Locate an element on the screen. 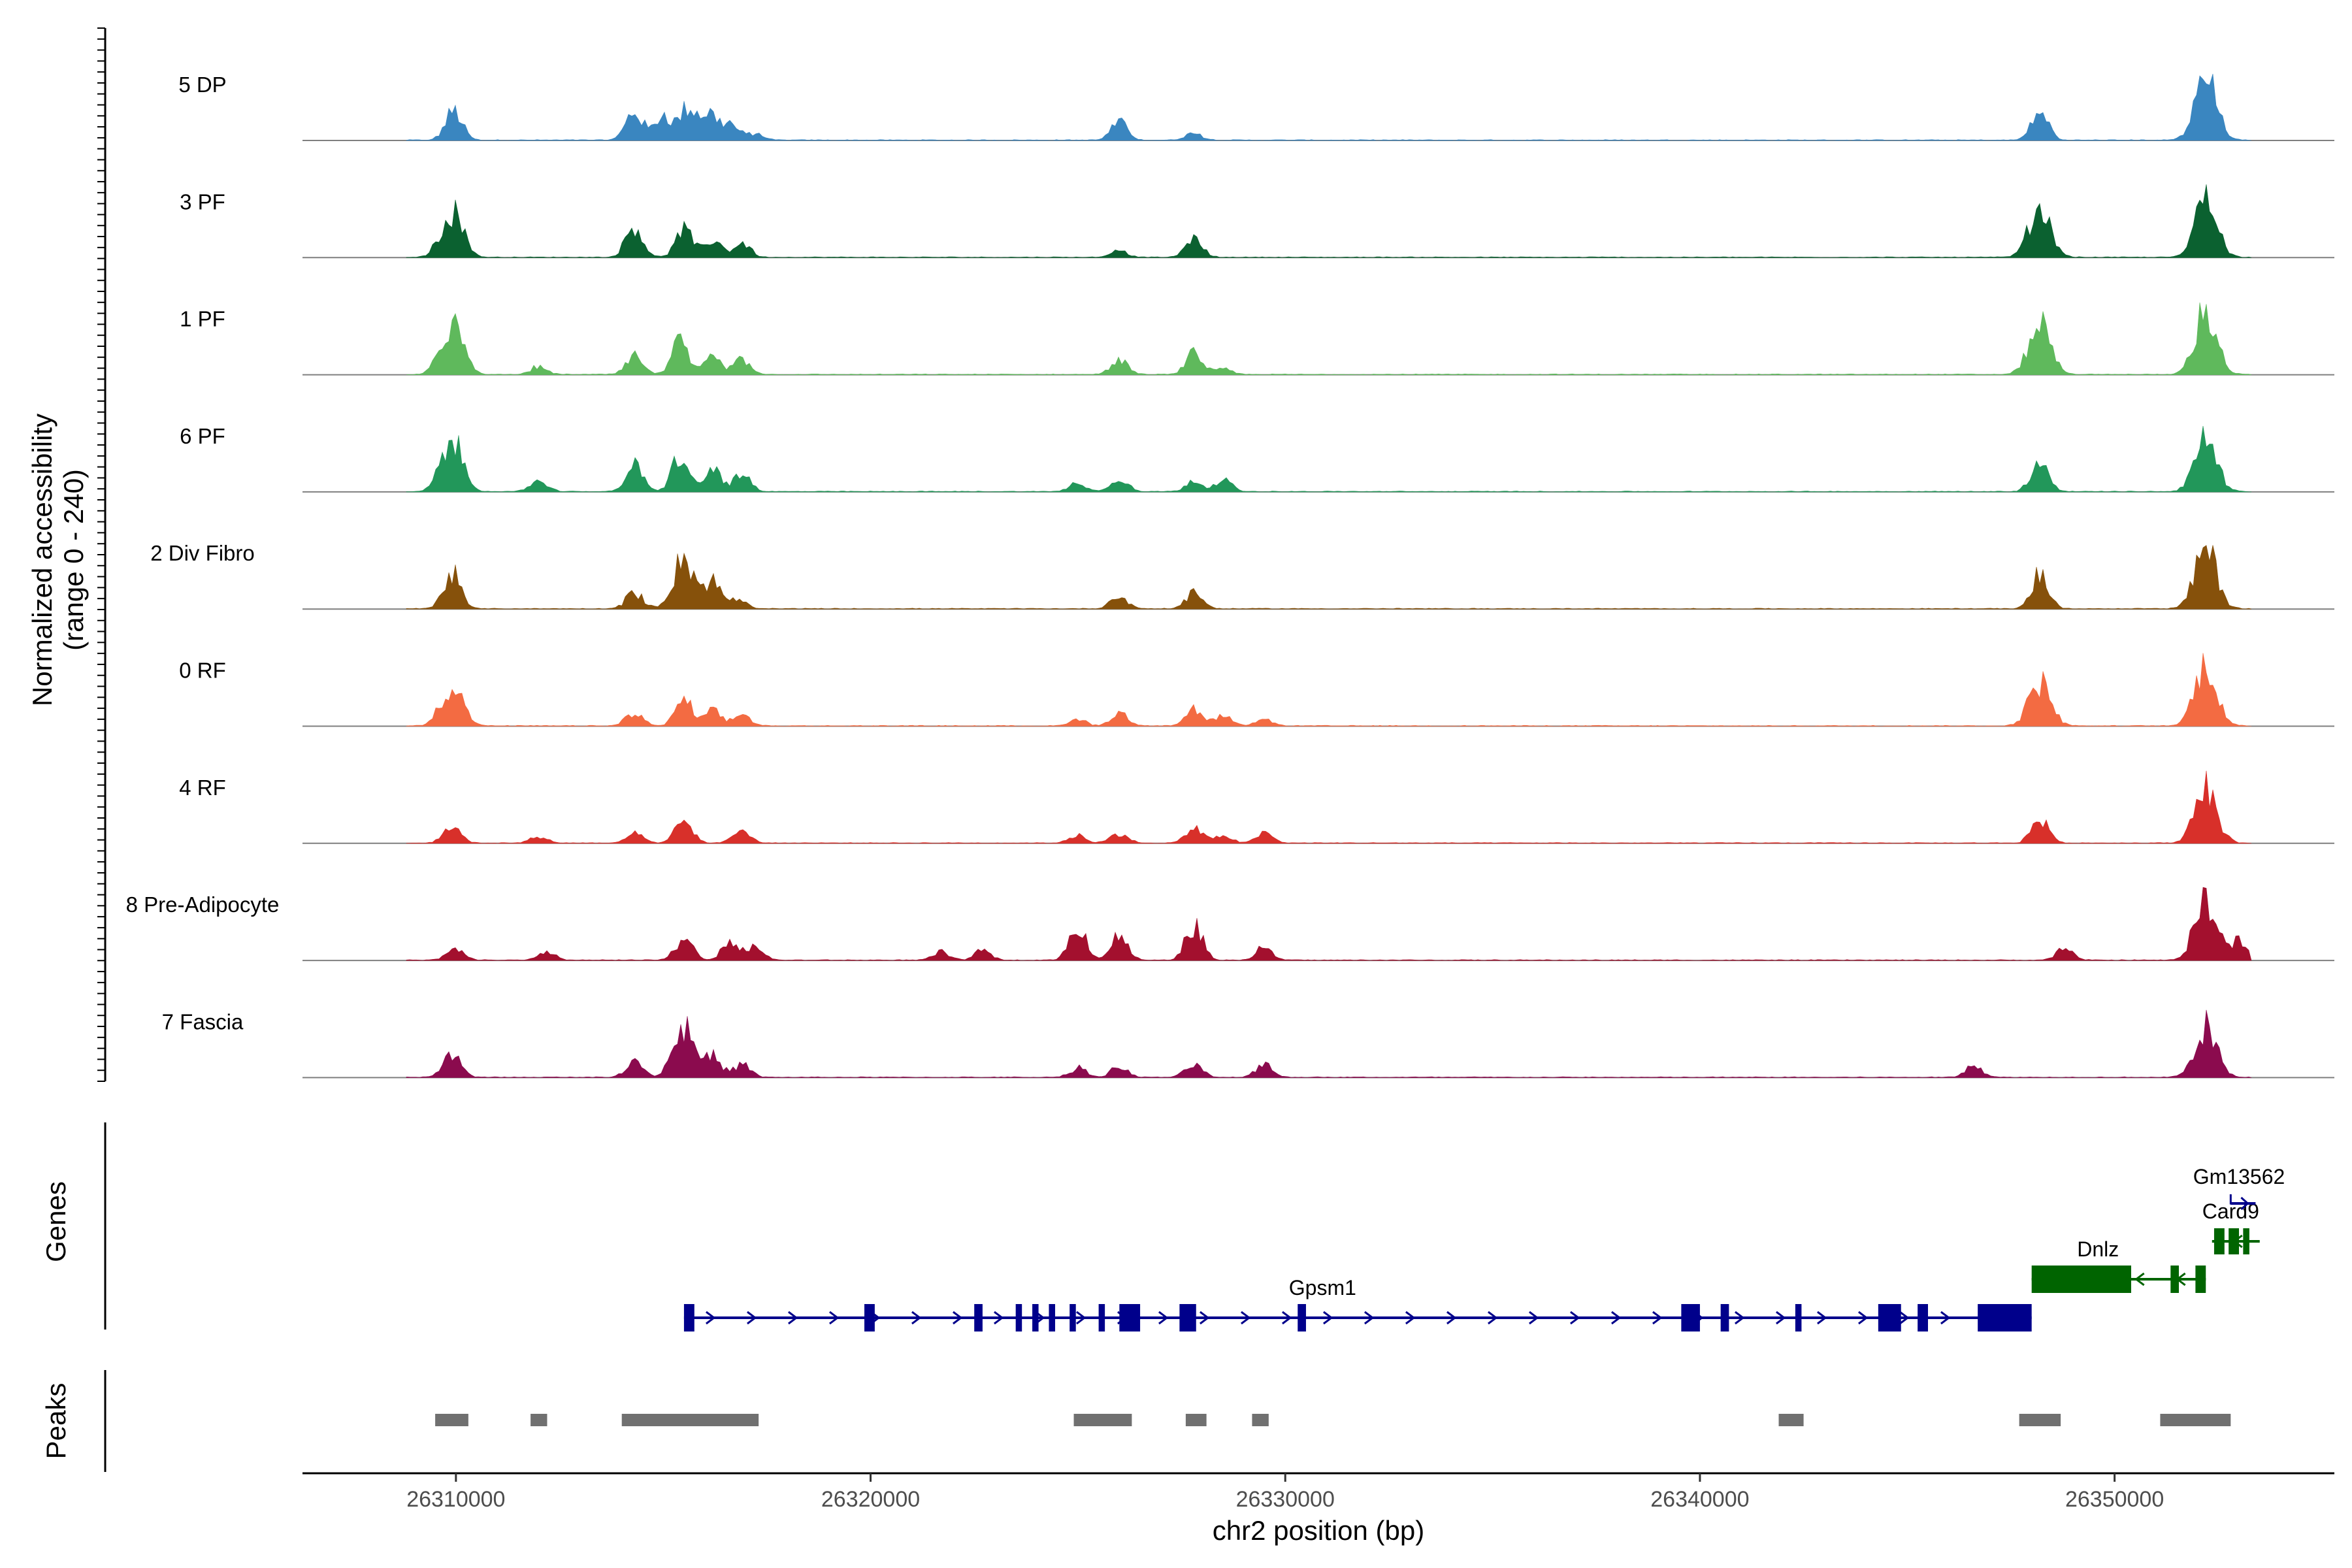 The width and height of the screenshot is (2352, 1568). coverage-track: 8 Pre-Adipocyte is located at coordinates (1230, 924).